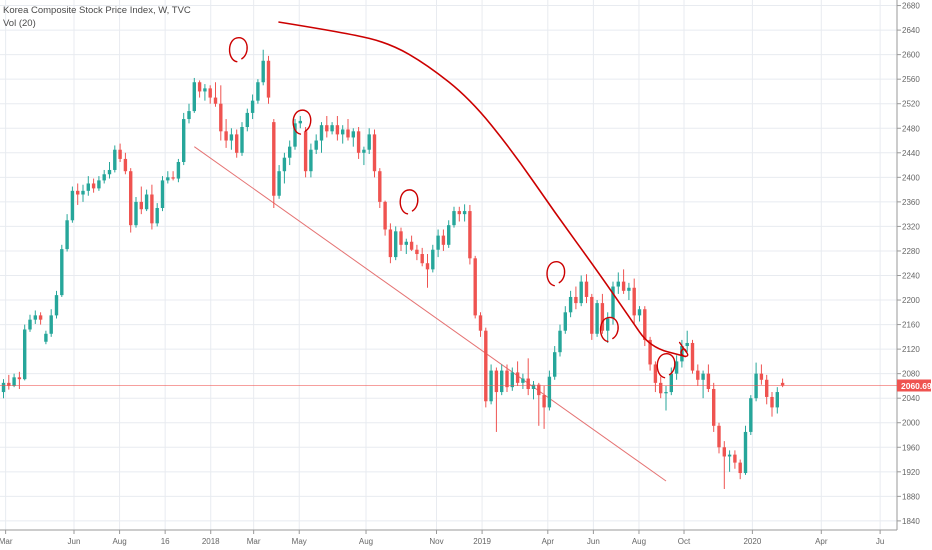  What do you see at coordinates (911, 447) in the screenshot?
I see `y-tick-label: 1960` at bounding box center [911, 447].